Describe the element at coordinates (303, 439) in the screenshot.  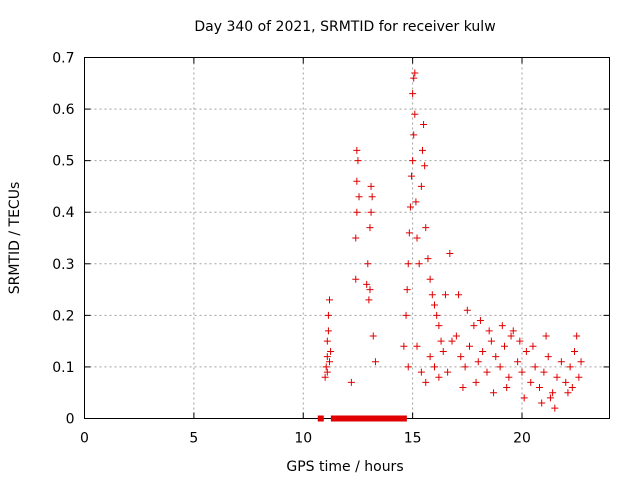
I see `x-tick-label: 10` at that location.